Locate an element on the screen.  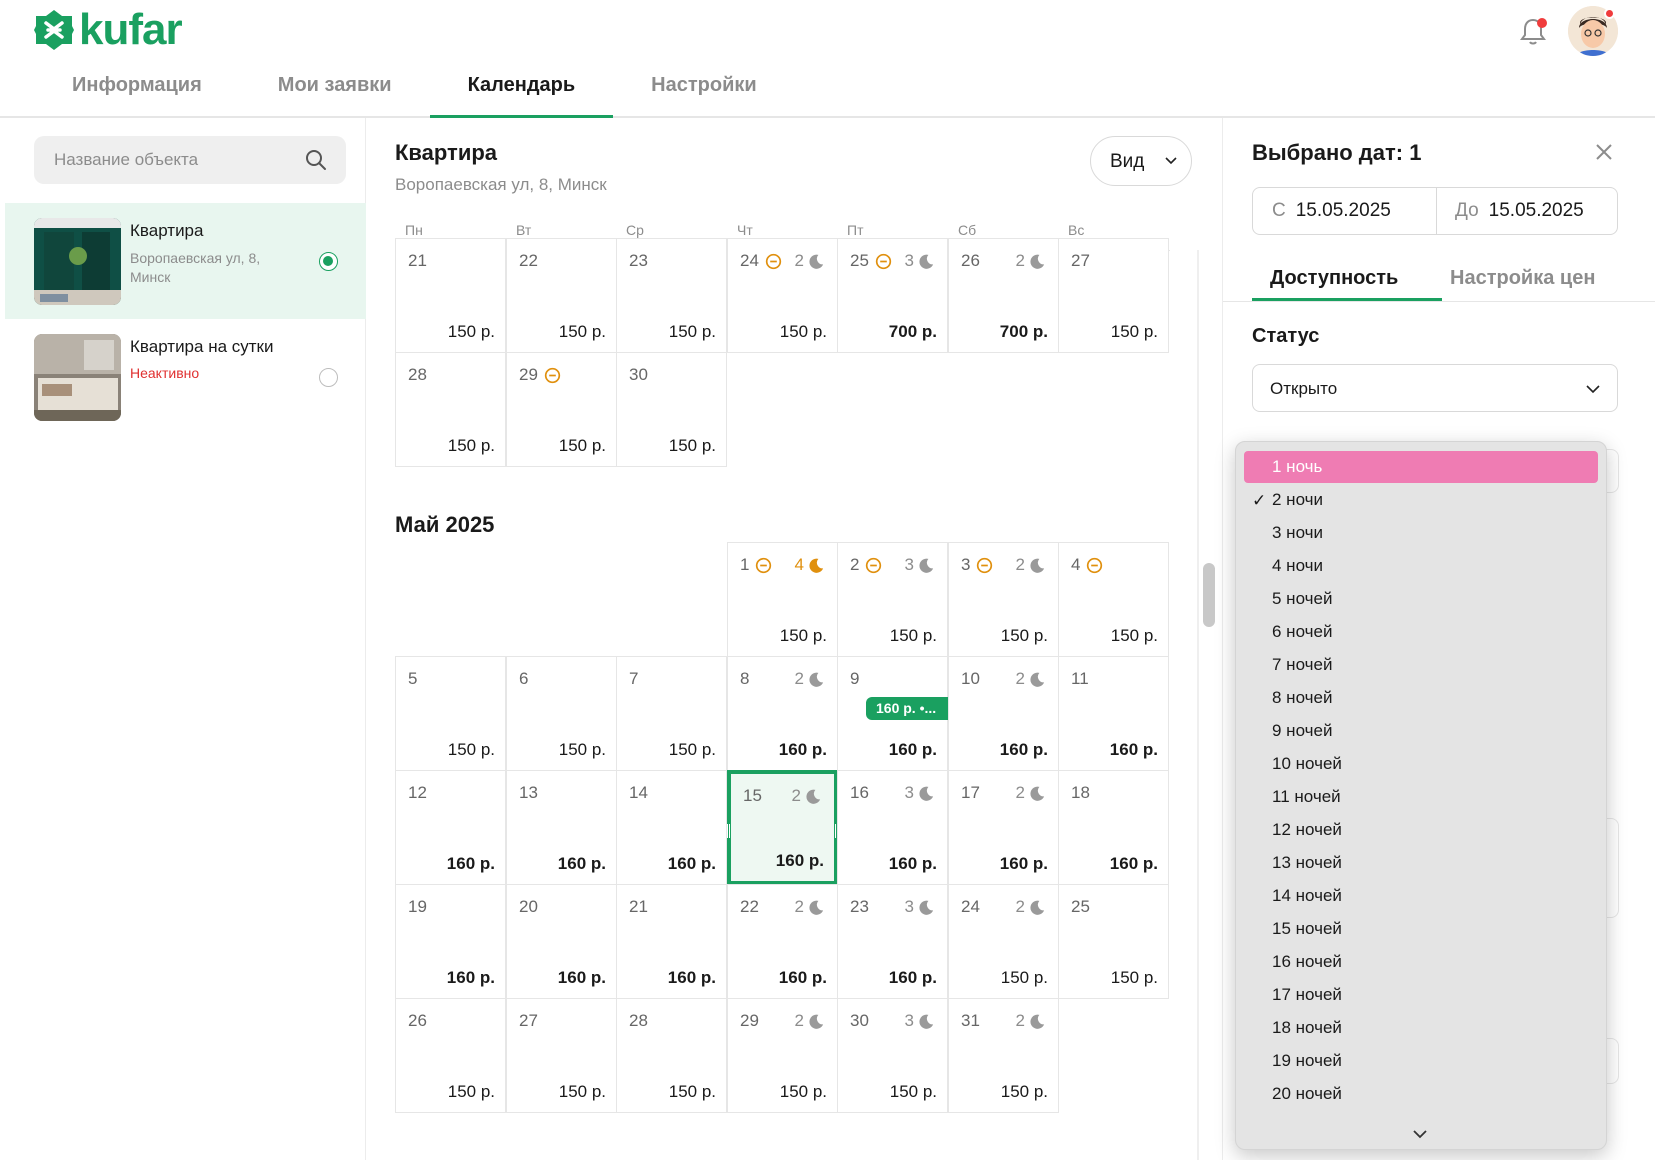
object-radio is located at coordinates (328, 377).